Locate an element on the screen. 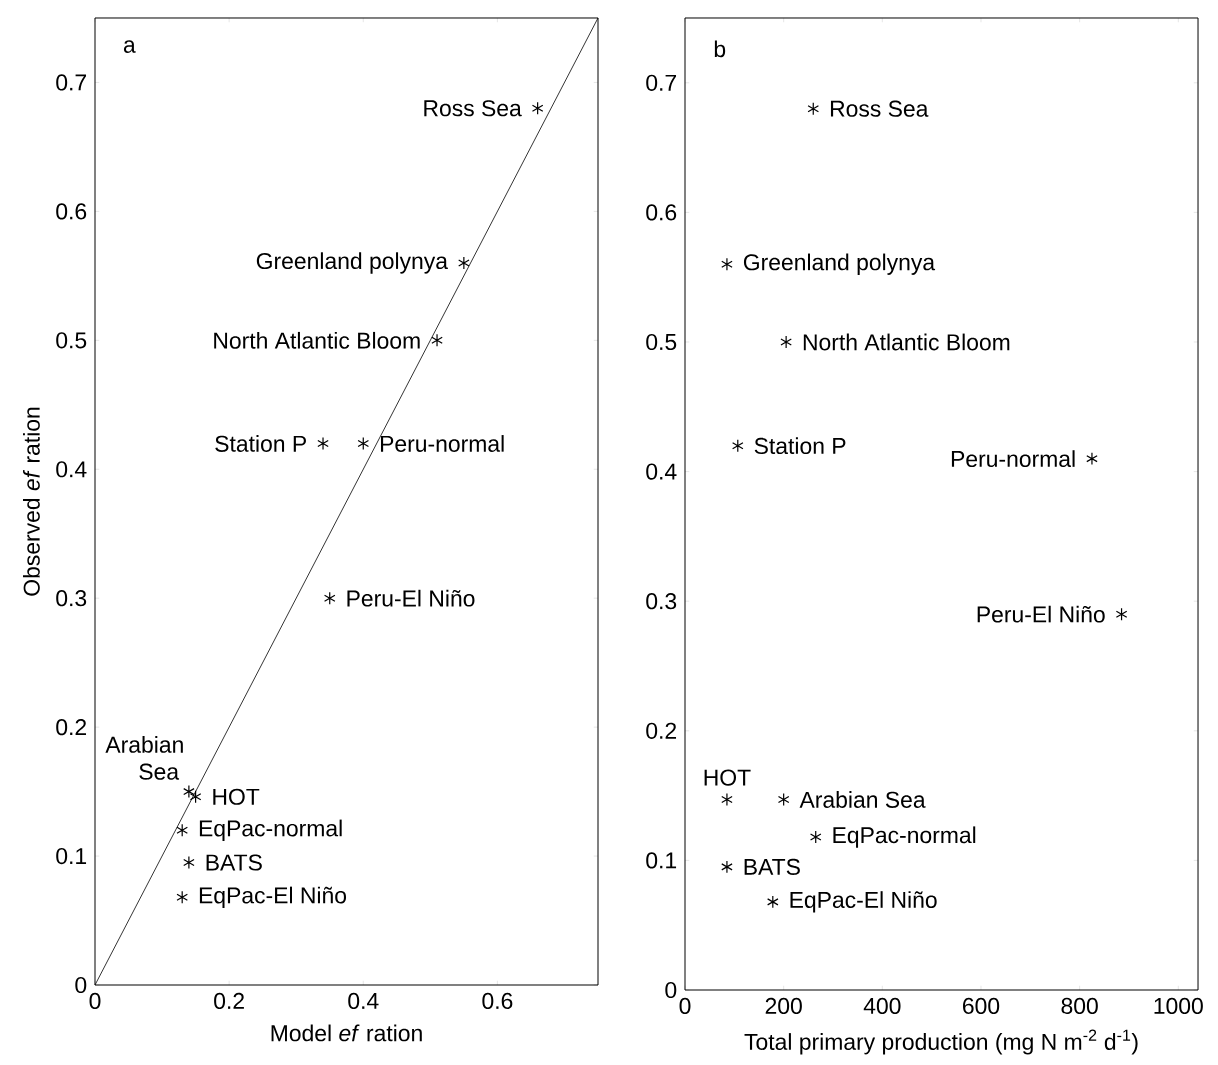 The width and height of the screenshot is (1218, 1065). x-tick-label: 0.6 is located at coordinates (497, 1001).